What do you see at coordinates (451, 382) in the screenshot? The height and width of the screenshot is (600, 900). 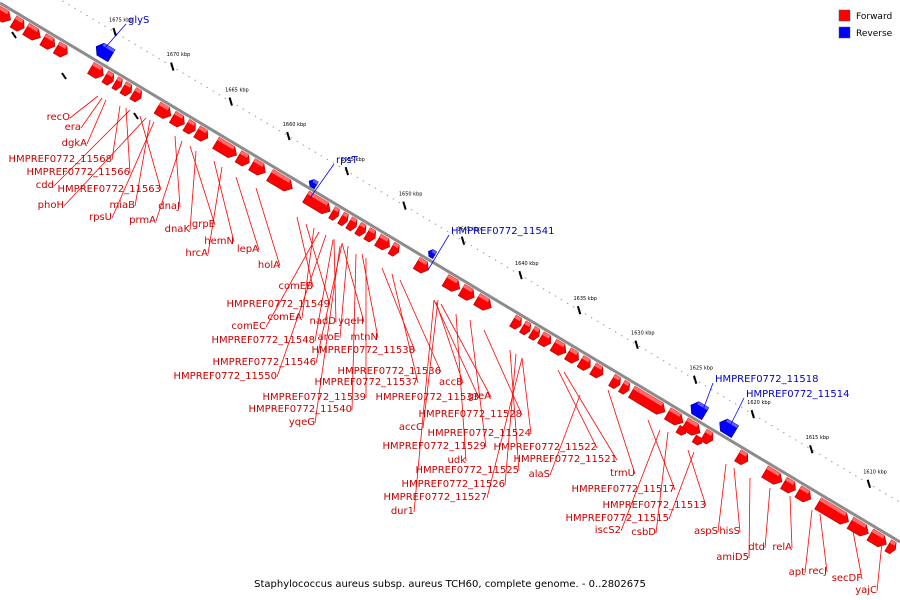 I see `gene-label-accb: accB` at bounding box center [451, 382].